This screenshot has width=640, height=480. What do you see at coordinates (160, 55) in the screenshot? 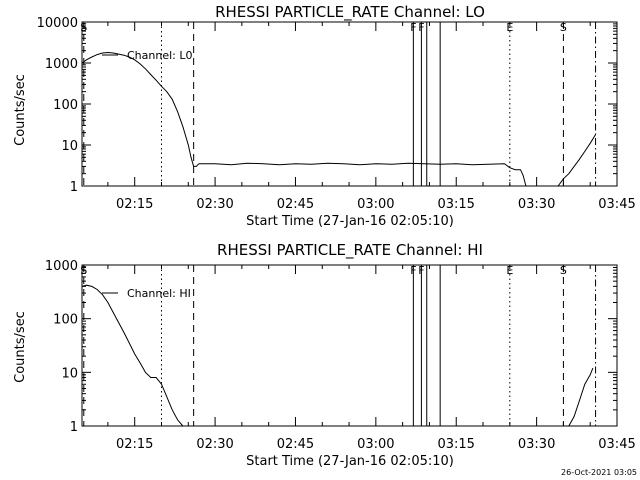
I see `legend-label: Channel: L0` at bounding box center [160, 55].